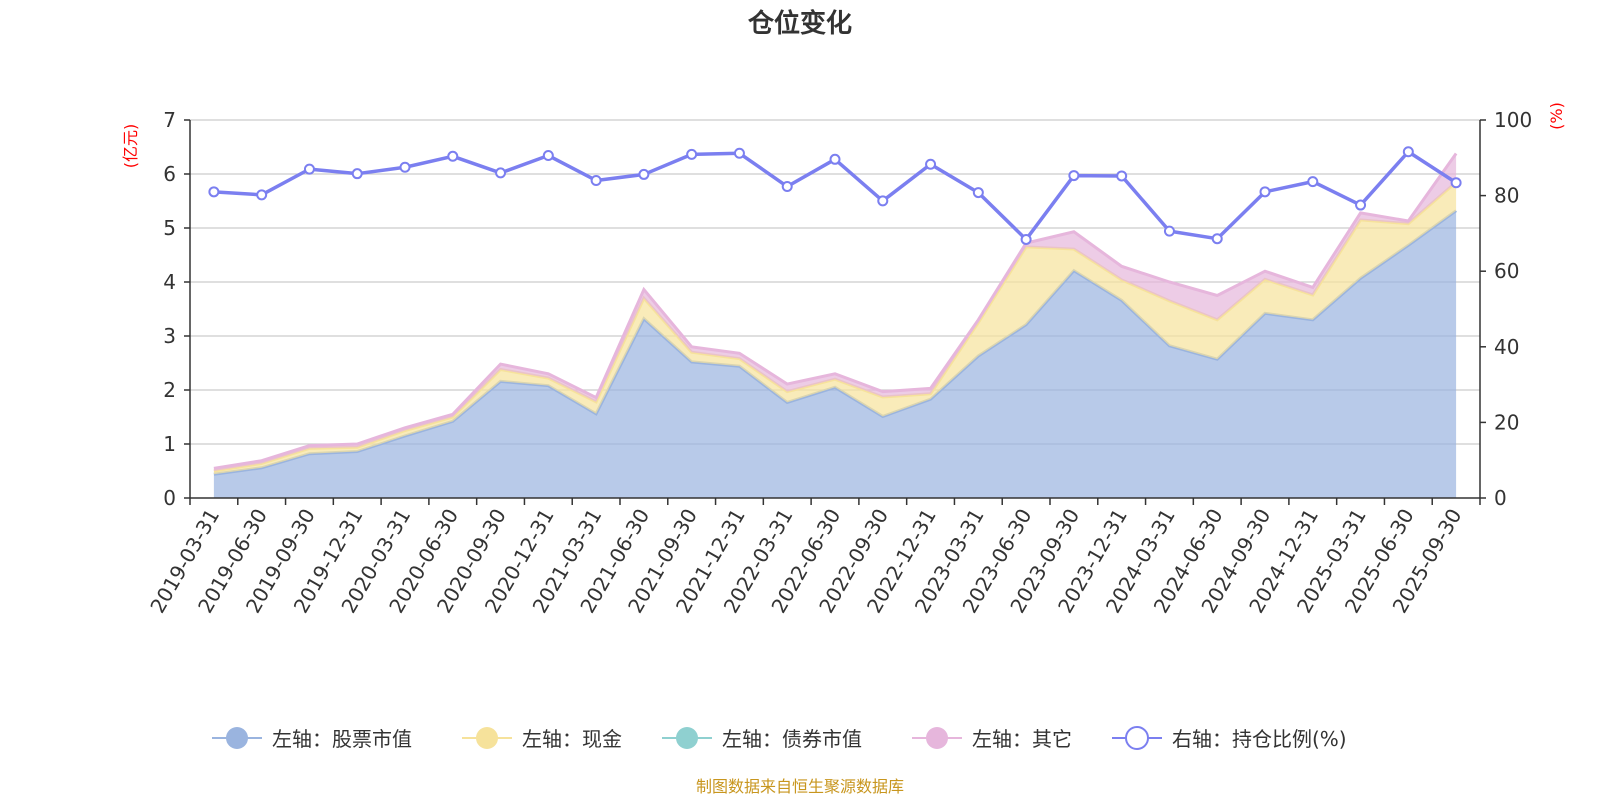 The width and height of the screenshot is (1600, 800). Describe the element at coordinates (169, 228) in the screenshot. I see `left-tick-label: 5` at that location.